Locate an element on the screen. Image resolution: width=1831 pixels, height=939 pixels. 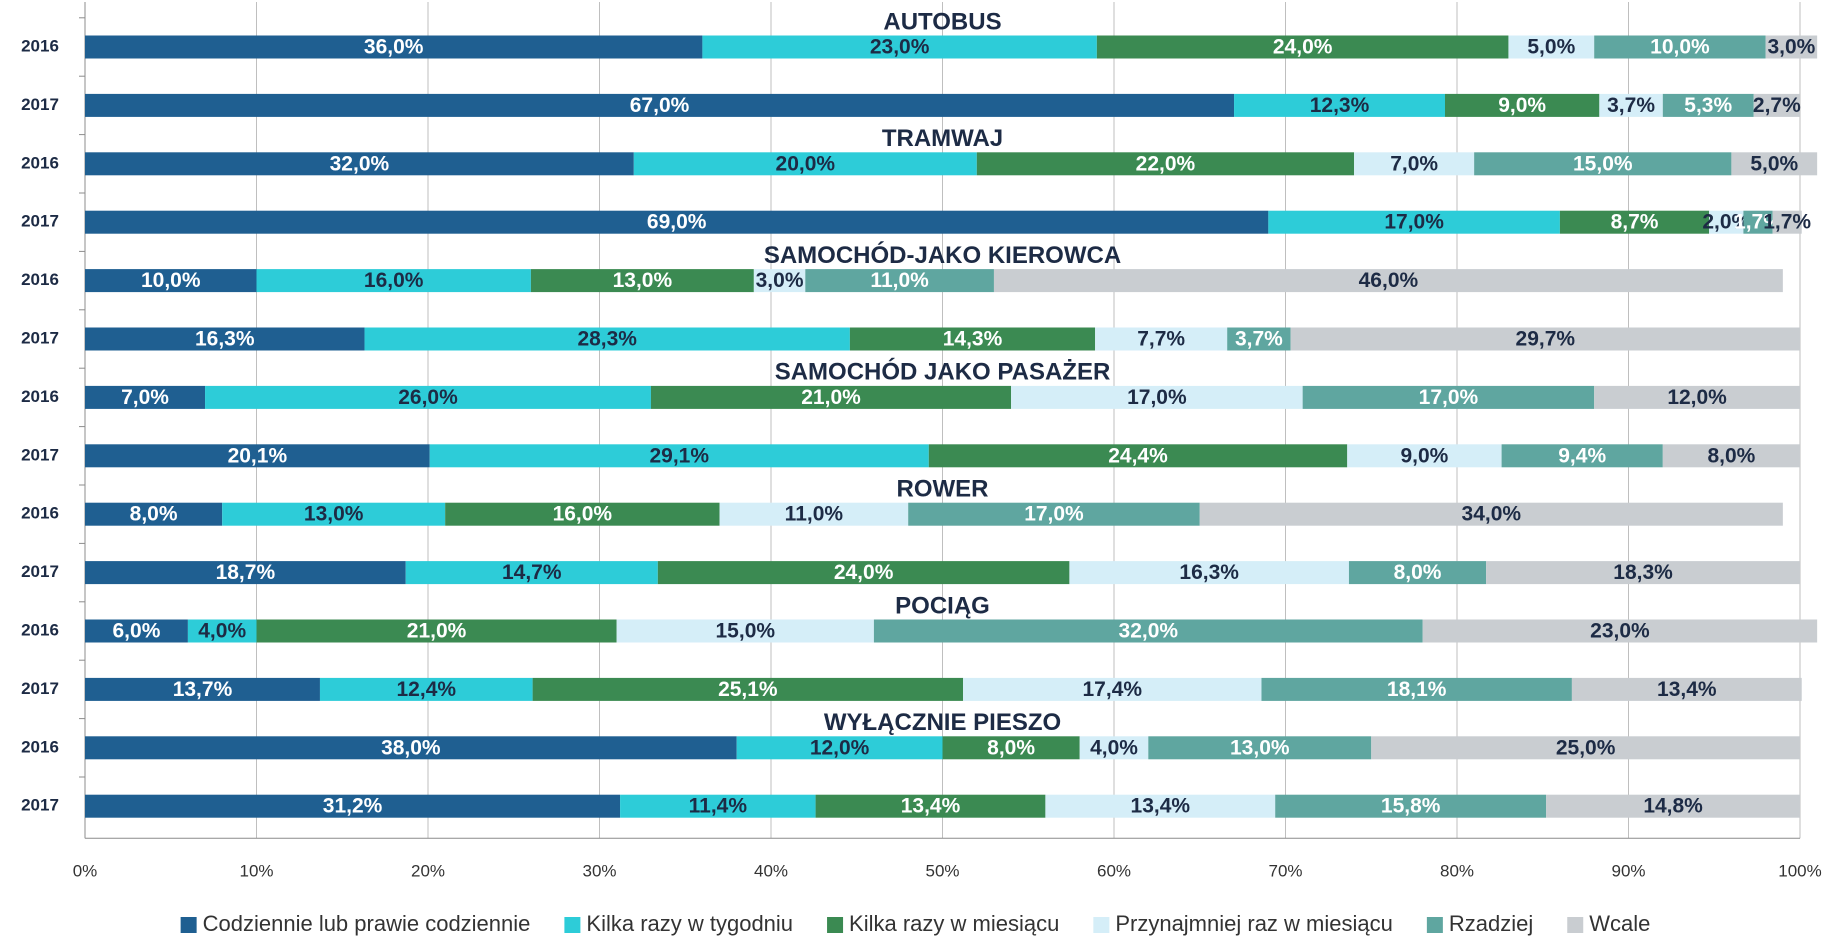
value-label: 20,0% is located at coordinates (806, 163).